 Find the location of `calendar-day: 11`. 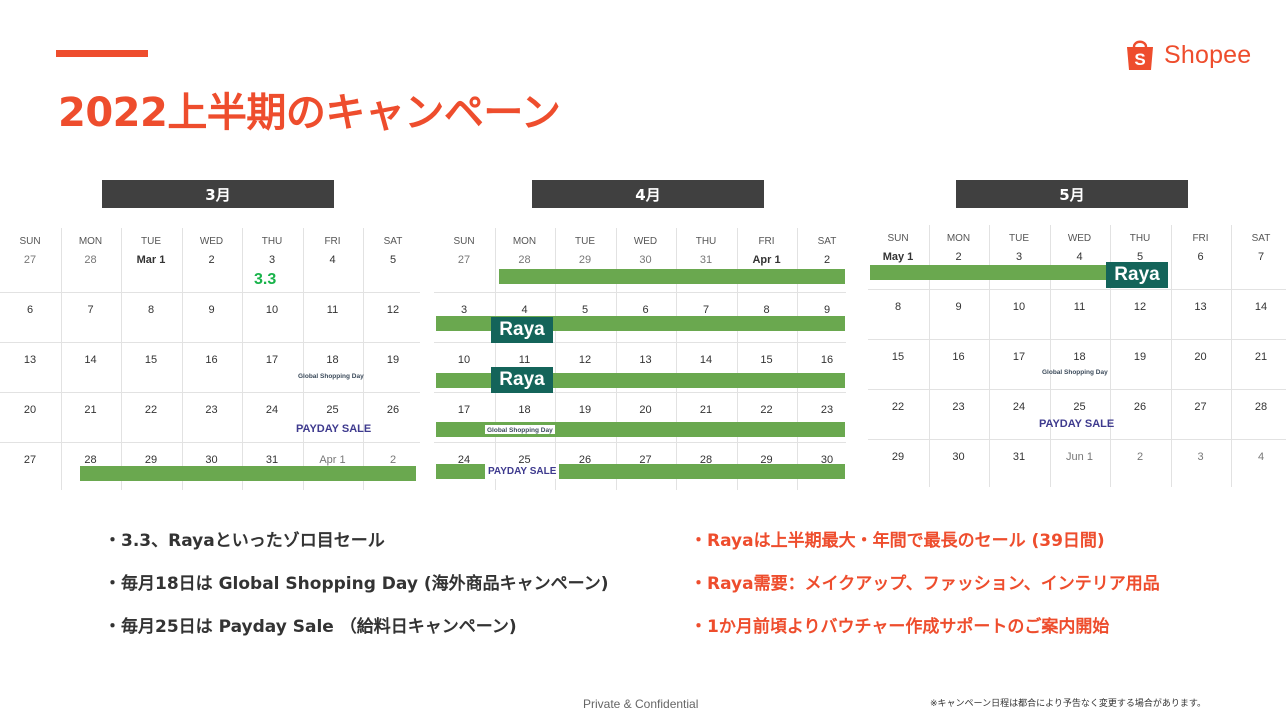

calendar-day: 11 is located at coordinates (1079, 307).